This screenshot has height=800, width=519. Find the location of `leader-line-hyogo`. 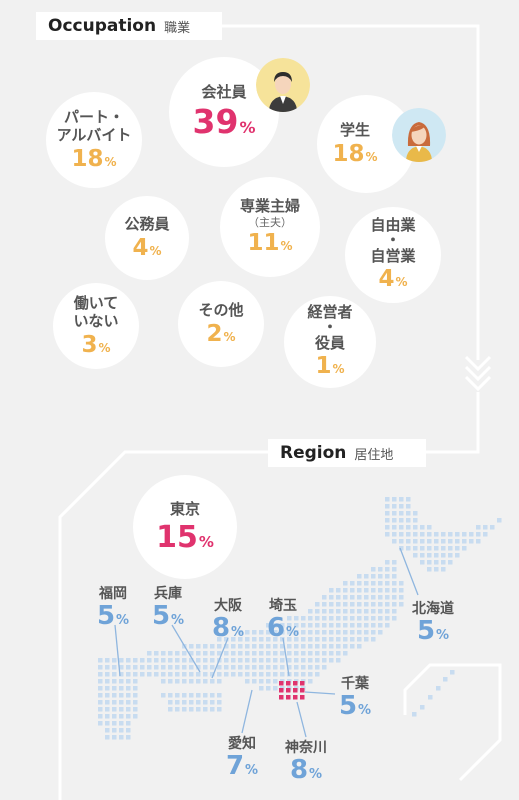

leader-line-hyogo is located at coordinates (186, 648).